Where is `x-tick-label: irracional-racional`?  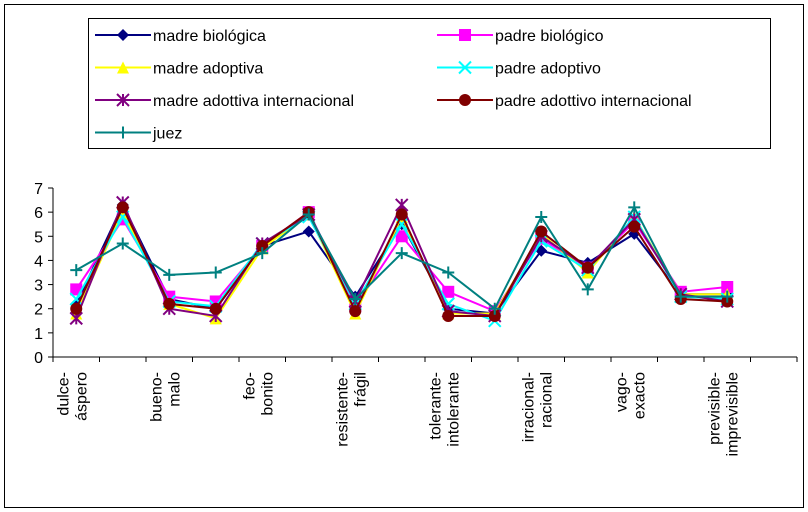 x-tick-label: irracional-racional is located at coordinates (537, 407).